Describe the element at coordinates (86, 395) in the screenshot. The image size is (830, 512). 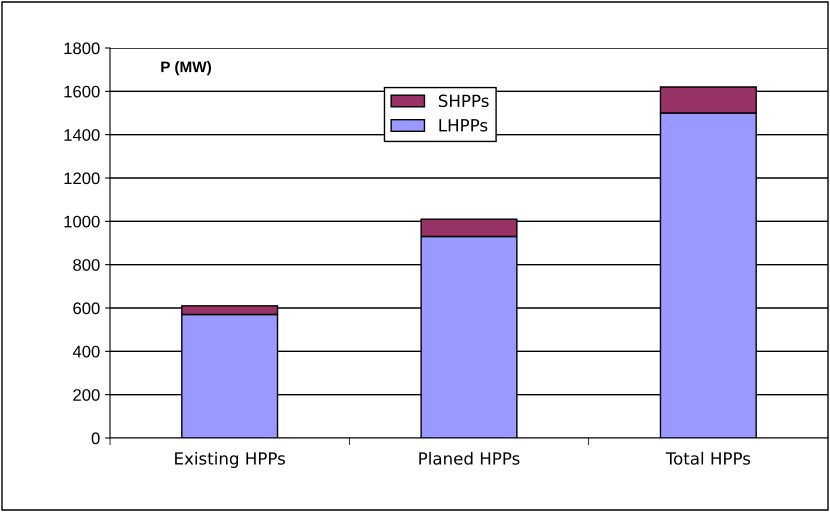
I see `y-tick-label: 200` at that location.